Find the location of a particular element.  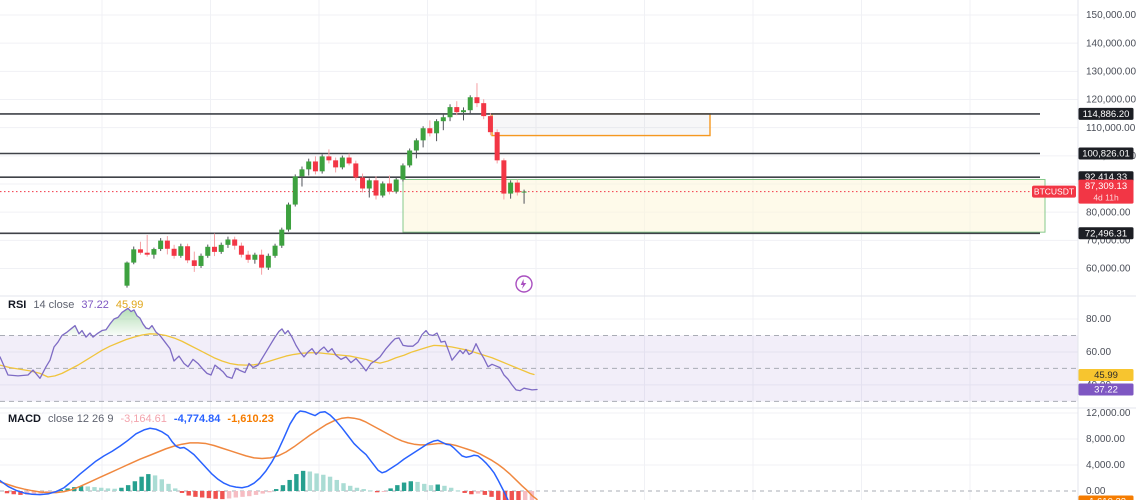

price-level-badge-text: 100,826.01 is located at coordinates (1106, 154).